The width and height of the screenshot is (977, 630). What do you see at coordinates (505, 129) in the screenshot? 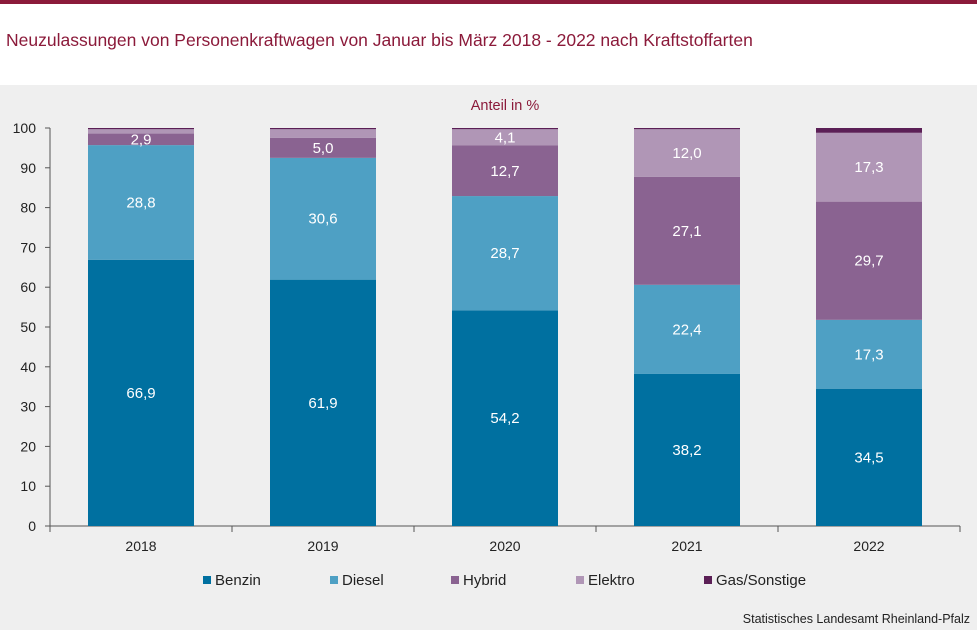
I see `bar-segment-gas-sonstige-2020` at bounding box center [505, 129].